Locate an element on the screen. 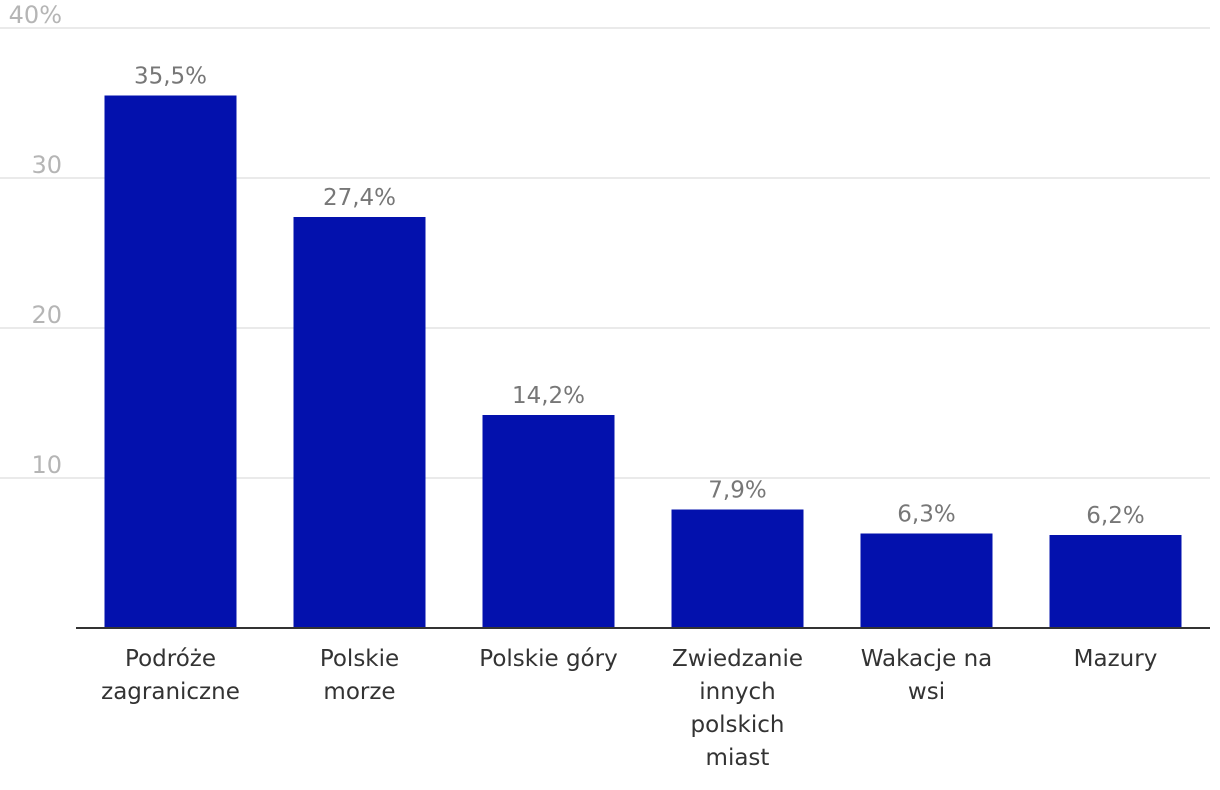 Image resolution: width=1220 pixels, height=790 pixels. category-label-line: Wakacje na is located at coordinates (927, 659).